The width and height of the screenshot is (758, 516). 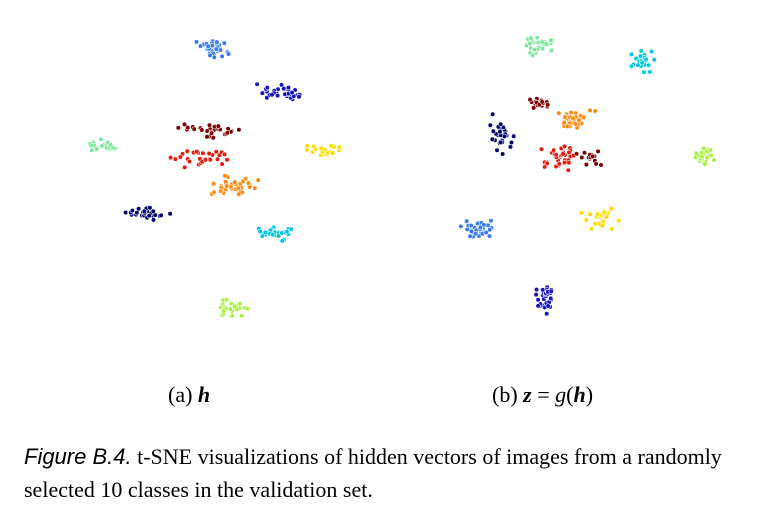 What do you see at coordinates (234, 308) in the screenshot?
I see `cluster-c9` at bounding box center [234, 308].